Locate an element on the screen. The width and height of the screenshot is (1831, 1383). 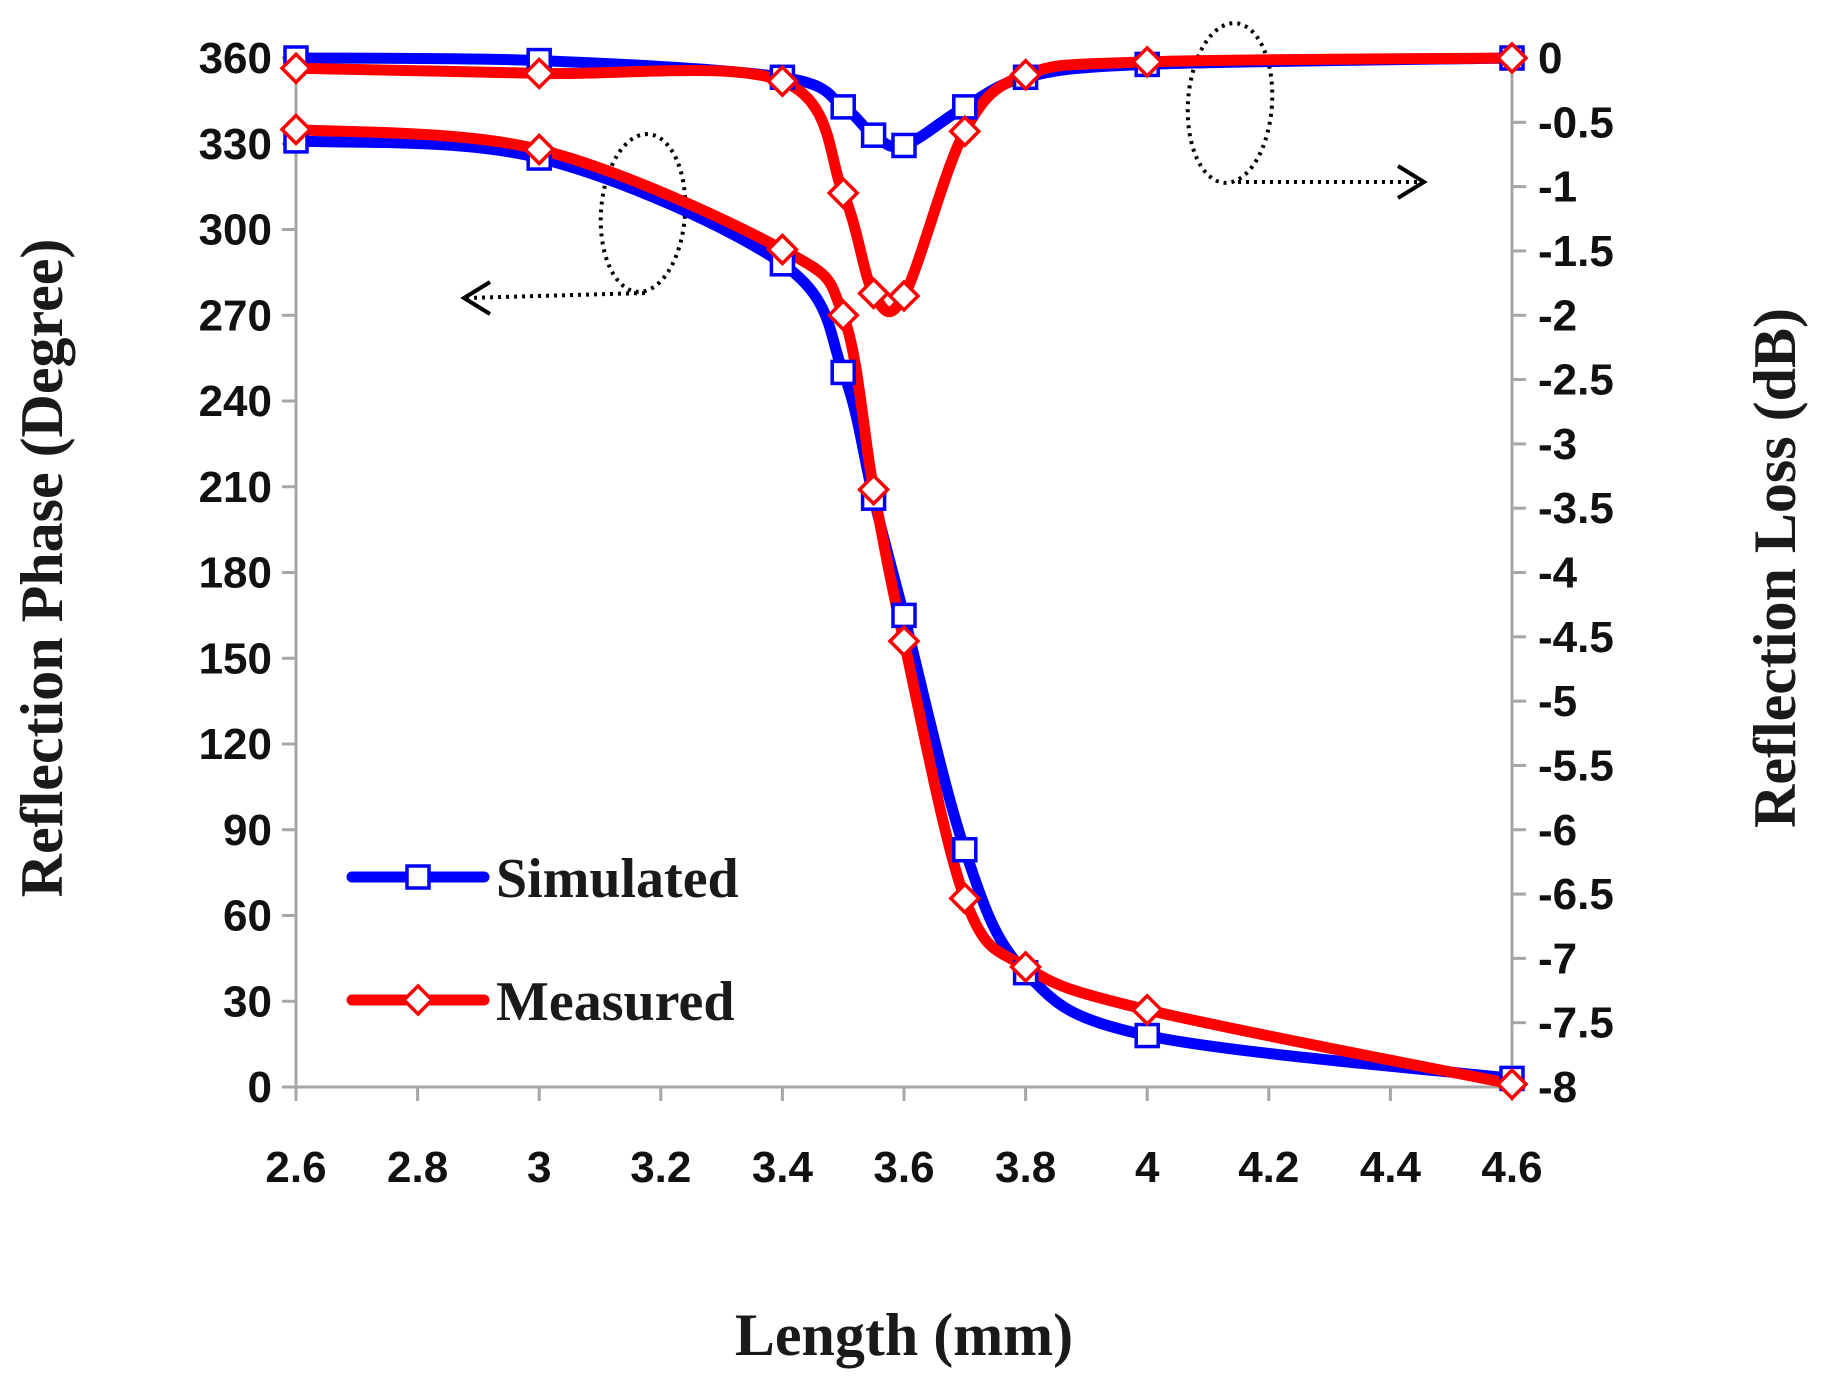
right-tick-label: 0 is located at coordinates (1550, 58).